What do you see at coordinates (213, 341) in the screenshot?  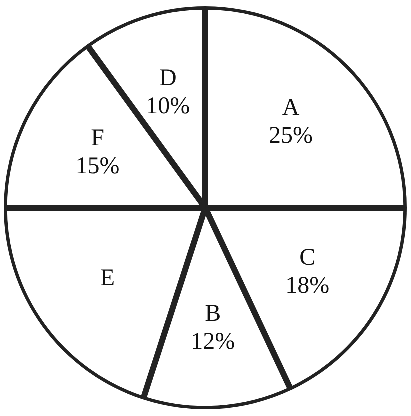 I see `data-label: 12%` at bounding box center [213, 341].